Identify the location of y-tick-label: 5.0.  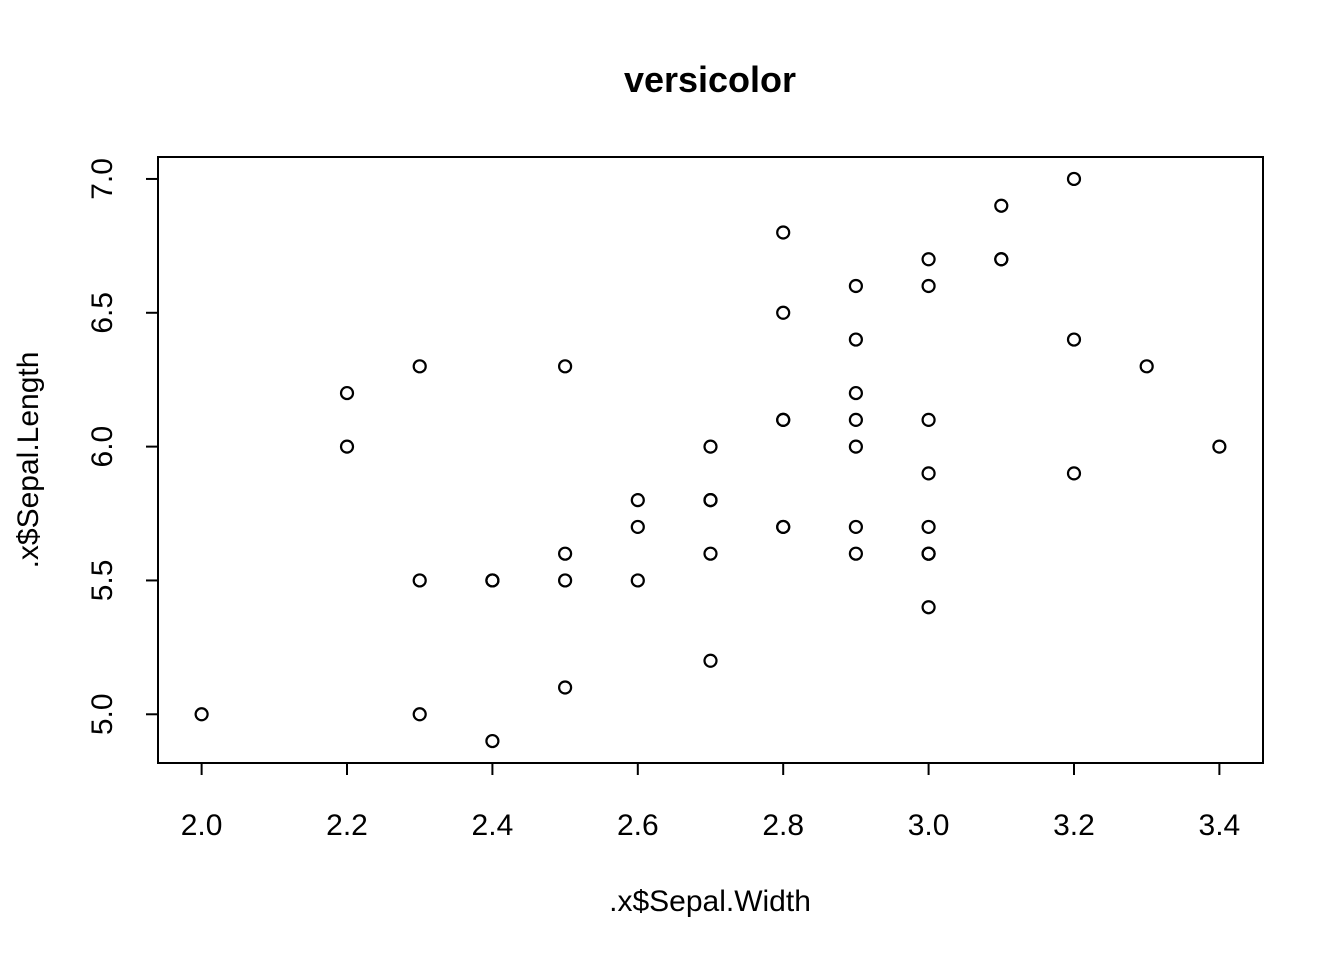
(102, 714).